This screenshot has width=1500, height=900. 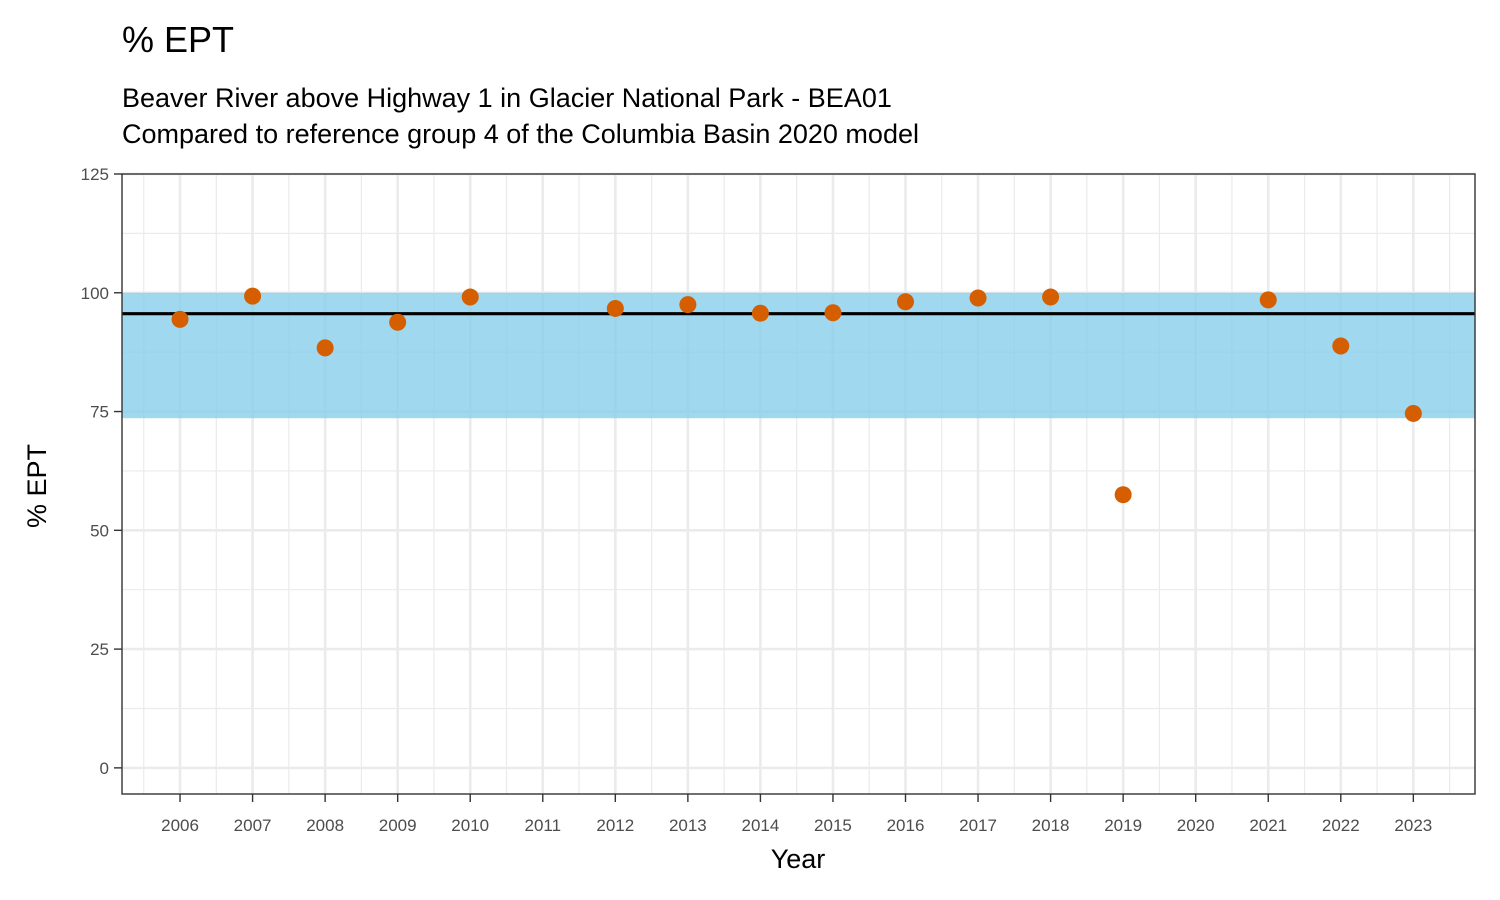 What do you see at coordinates (760, 825) in the screenshot?
I see `x-tick-label: 2014` at bounding box center [760, 825].